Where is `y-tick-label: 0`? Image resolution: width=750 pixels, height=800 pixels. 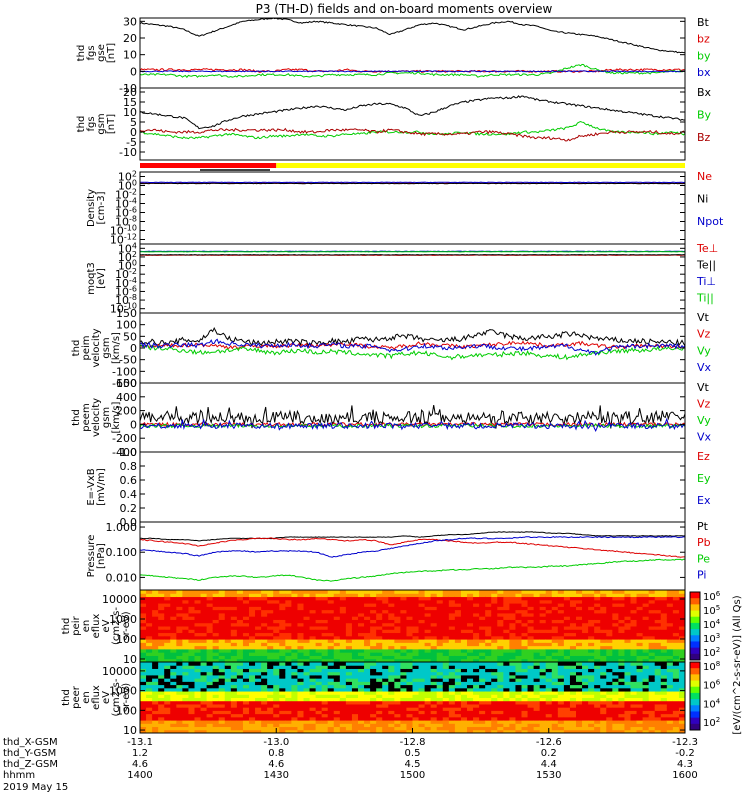 y-tick-label: 0 is located at coordinates (133, 348).